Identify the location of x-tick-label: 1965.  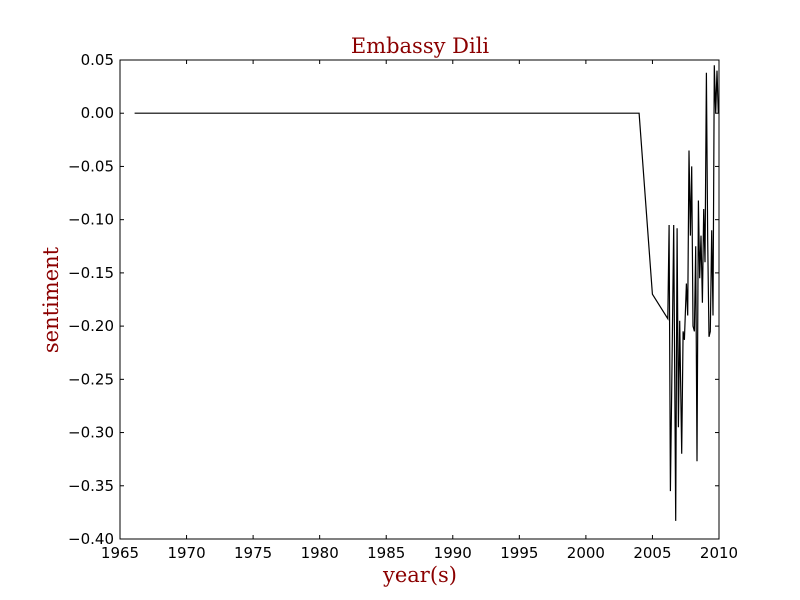
(120, 553).